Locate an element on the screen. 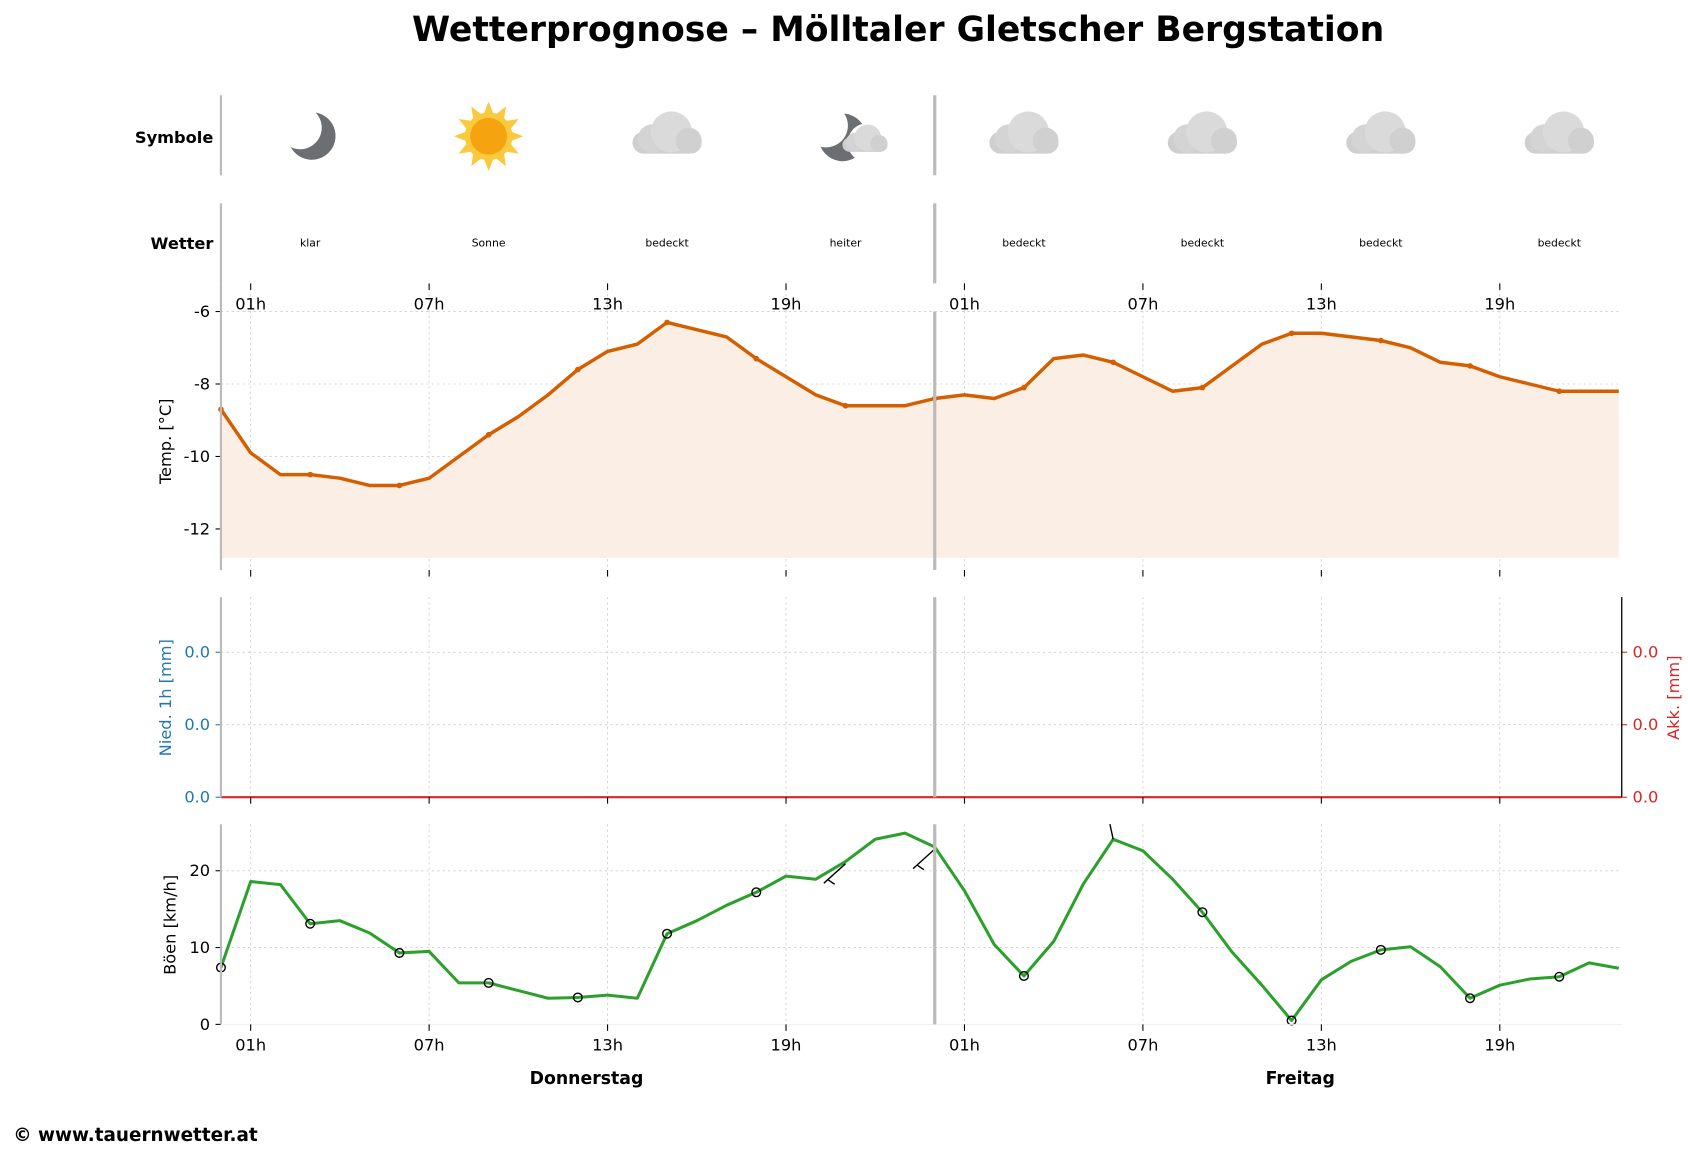 The width and height of the screenshot is (1688, 1152). weather-text: Sonne is located at coordinates (489, 243).